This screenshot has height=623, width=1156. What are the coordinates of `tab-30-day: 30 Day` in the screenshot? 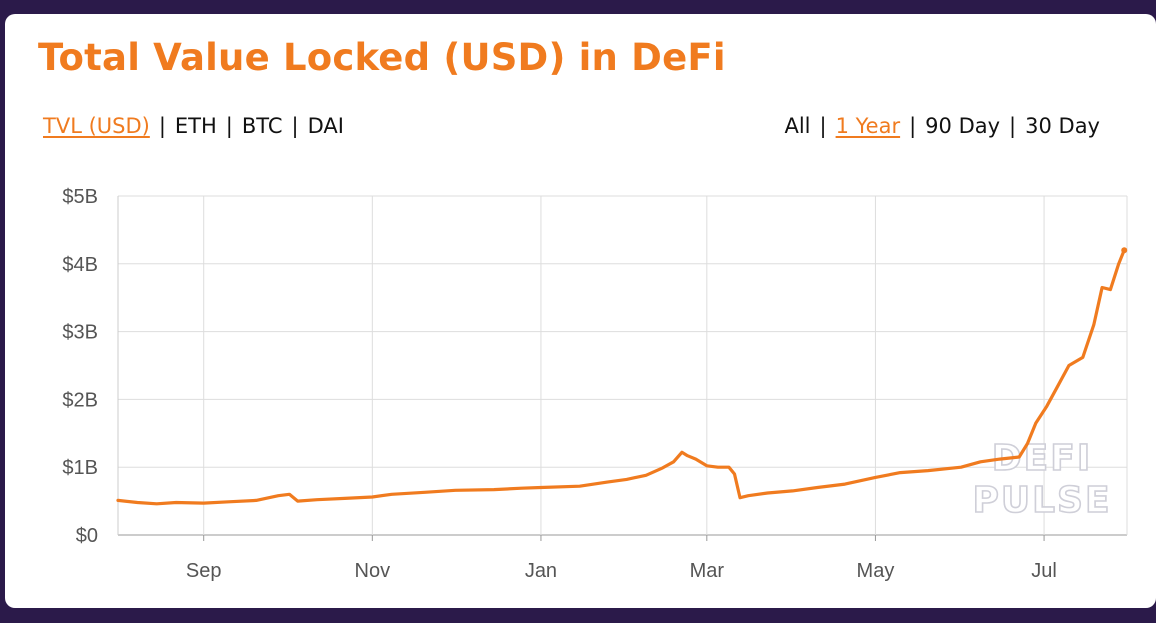 It's located at (1062, 126).